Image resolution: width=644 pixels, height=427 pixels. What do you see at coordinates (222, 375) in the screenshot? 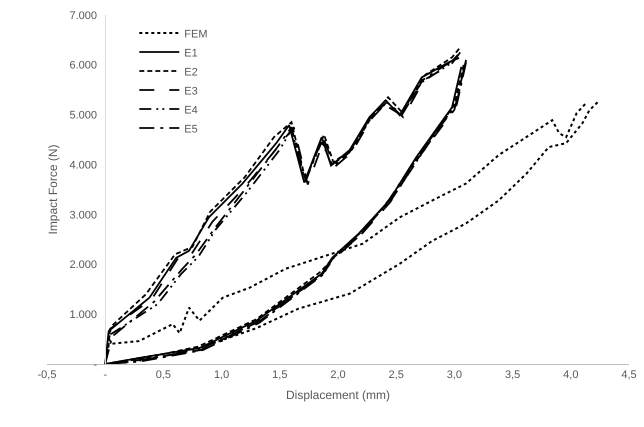
I see `x-tick-label: 1,0` at bounding box center [222, 375].